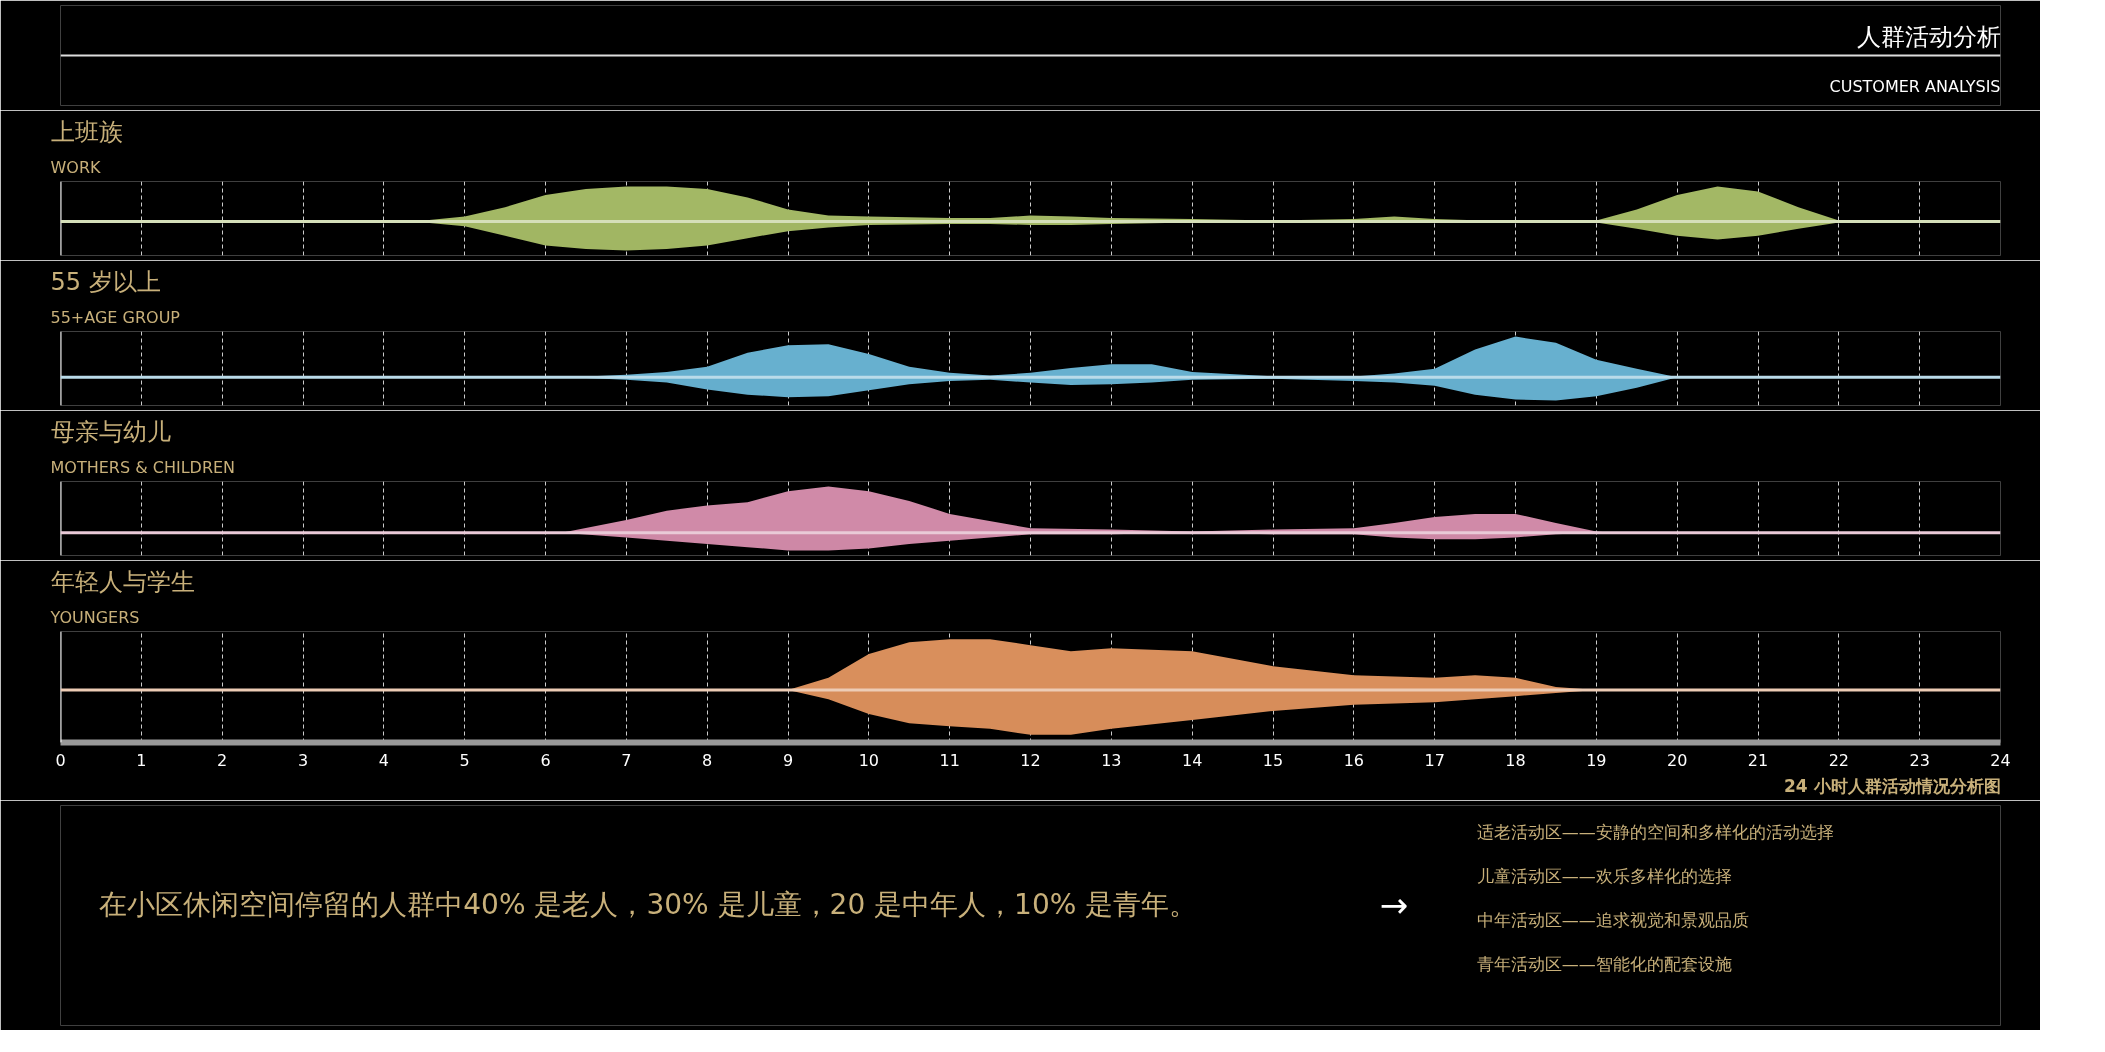 Image resolution: width=2105 pixels, height=1052 pixels. Describe the element at coordinates (76, 167) in the screenshot. I see `chart-subtitle: WORK` at that location.